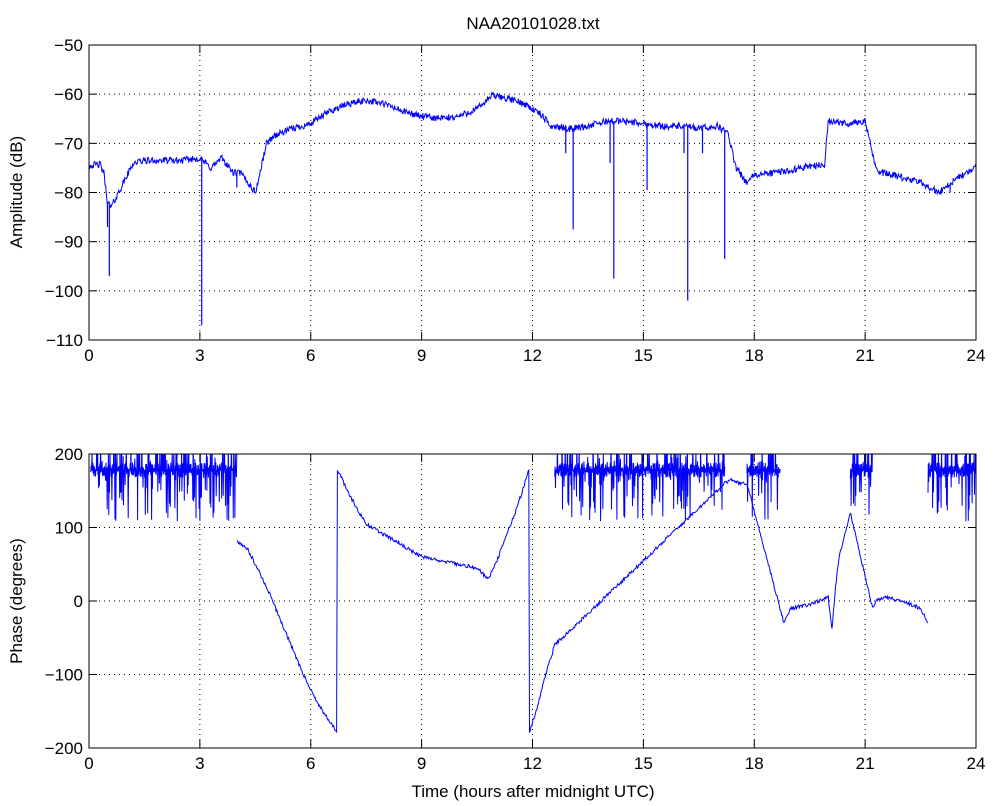 Image resolution: width=998 pixels, height=806 pixels. I want to click on ylabel-phase: Phase (degrees), so click(16, 601).